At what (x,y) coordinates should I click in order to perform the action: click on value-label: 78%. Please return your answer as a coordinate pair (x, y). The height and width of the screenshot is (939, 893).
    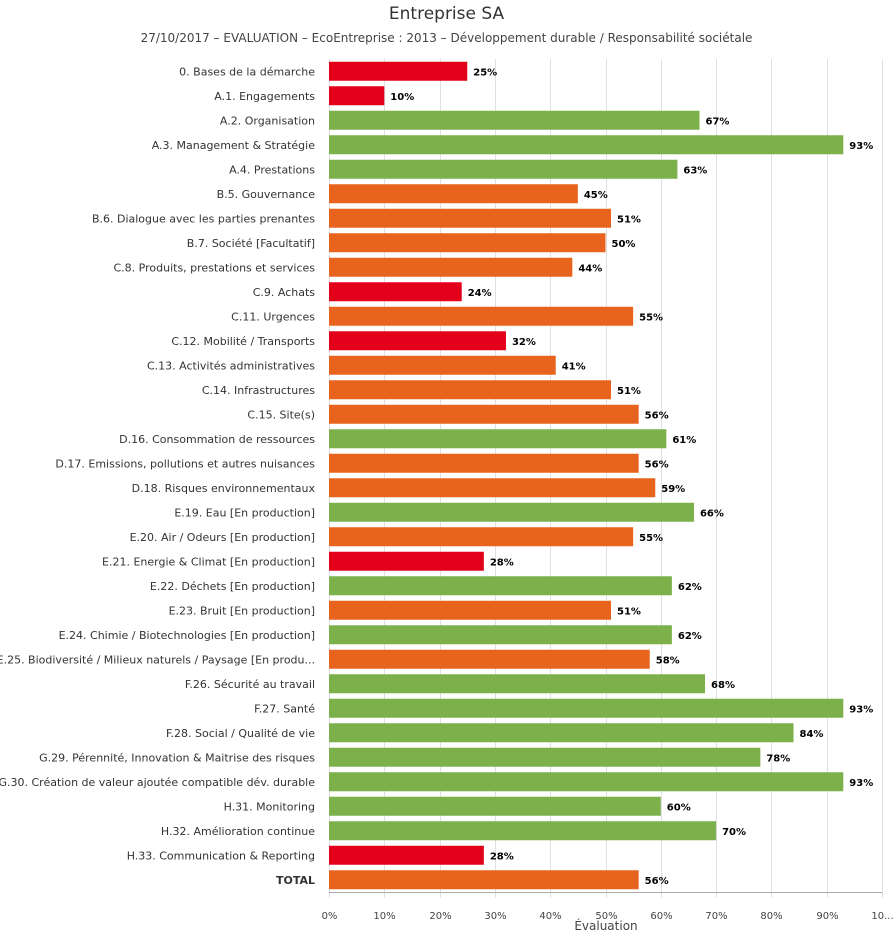
    Looking at the image, I should click on (778, 758).